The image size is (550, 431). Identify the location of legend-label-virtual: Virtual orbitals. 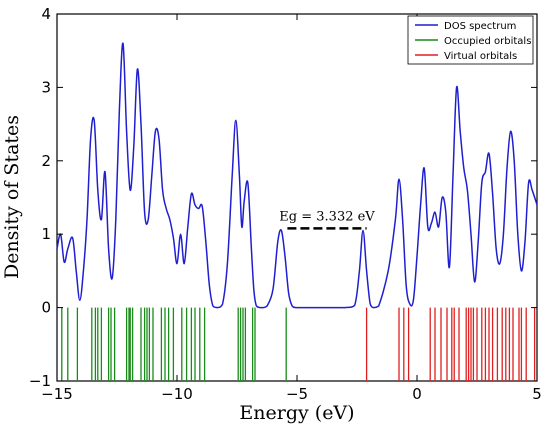
(480, 56).